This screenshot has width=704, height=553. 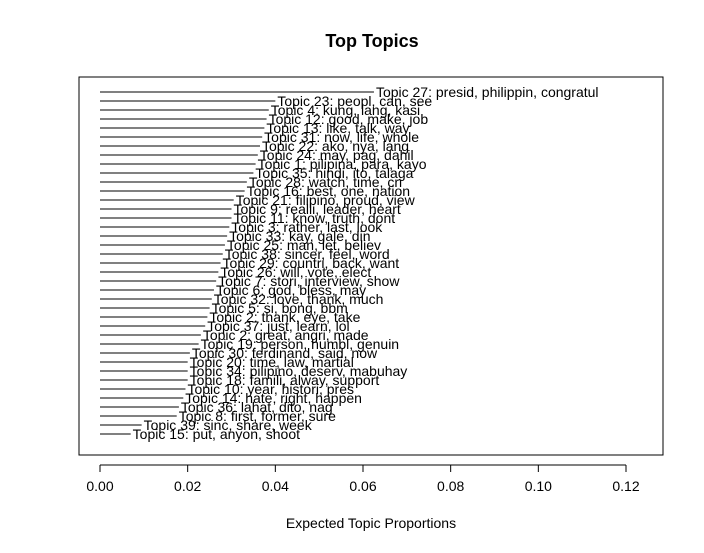 What do you see at coordinates (275, 486) in the screenshot?
I see `x-tick-label: 0.04` at bounding box center [275, 486].